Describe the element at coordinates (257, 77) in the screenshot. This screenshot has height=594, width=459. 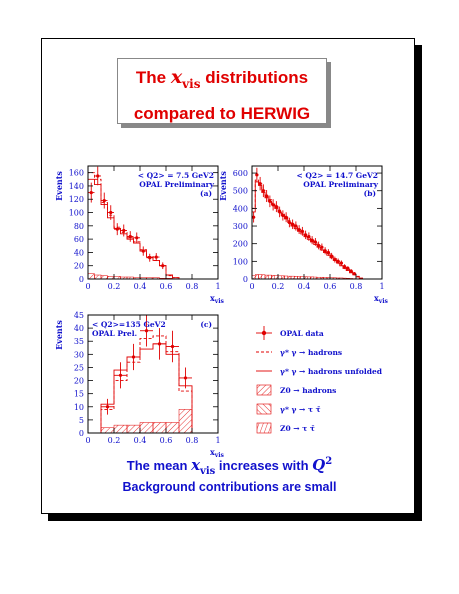
I see `title-post: distributions` at that location.